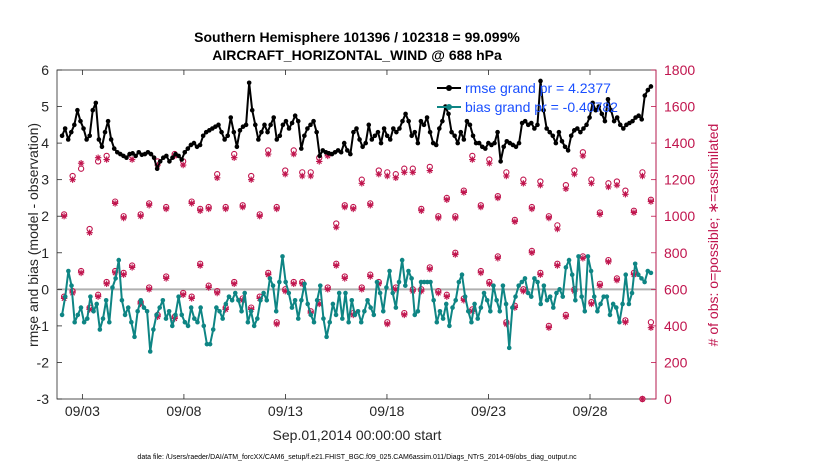 Image resolution: width=830 pixels, height=470 pixels. Describe the element at coordinates (679, 180) in the screenshot. I see `y2-tick-label: 1200` at that location.